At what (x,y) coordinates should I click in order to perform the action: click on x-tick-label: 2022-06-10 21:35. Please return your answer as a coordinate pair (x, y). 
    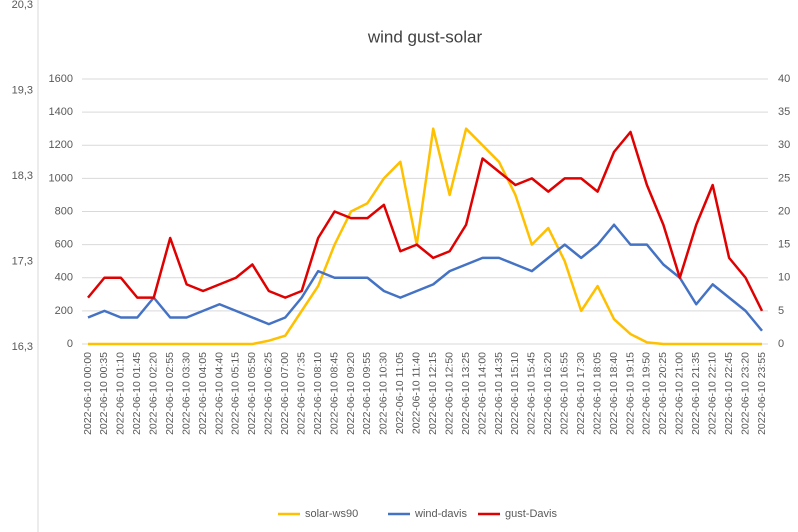
    Looking at the image, I should click on (696, 393).